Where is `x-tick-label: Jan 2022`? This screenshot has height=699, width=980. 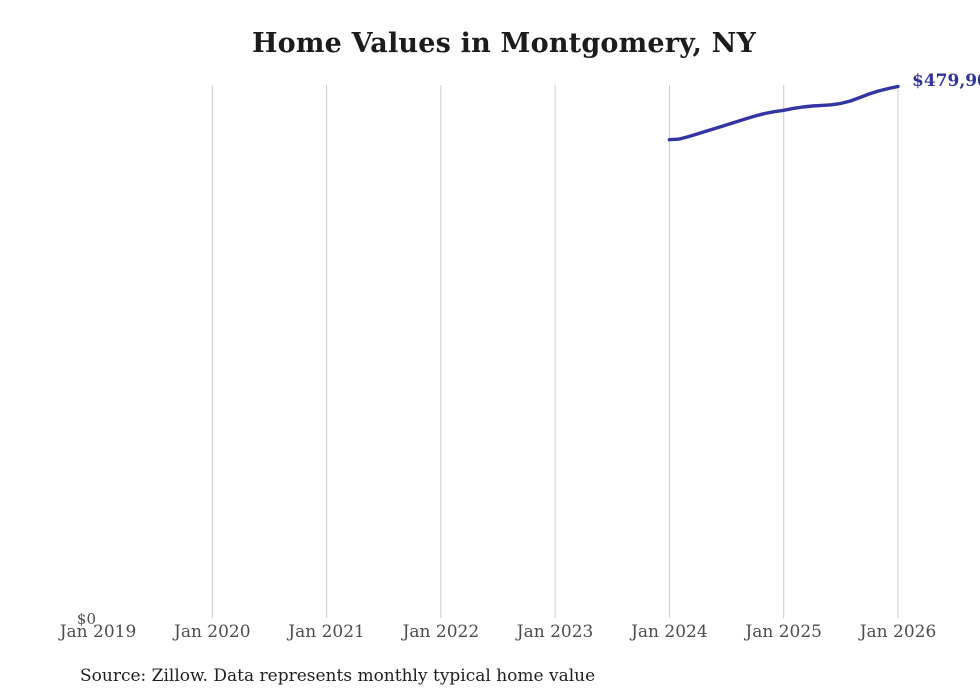
x-tick-label: Jan 2022 is located at coordinates (441, 632).